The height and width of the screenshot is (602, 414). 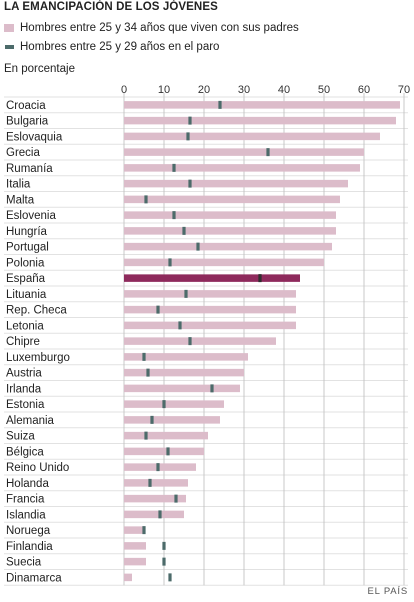 What do you see at coordinates (26, 295) in the screenshot?
I see `category-label: Lituania` at bounding box center [26, 295].